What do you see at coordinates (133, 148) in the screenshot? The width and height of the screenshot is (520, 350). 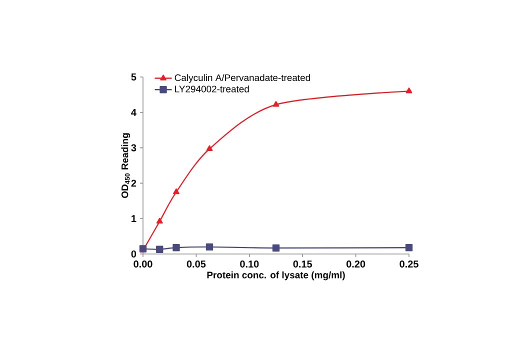 I see `y-tick-label: 3` at bounding box center [133, 148].